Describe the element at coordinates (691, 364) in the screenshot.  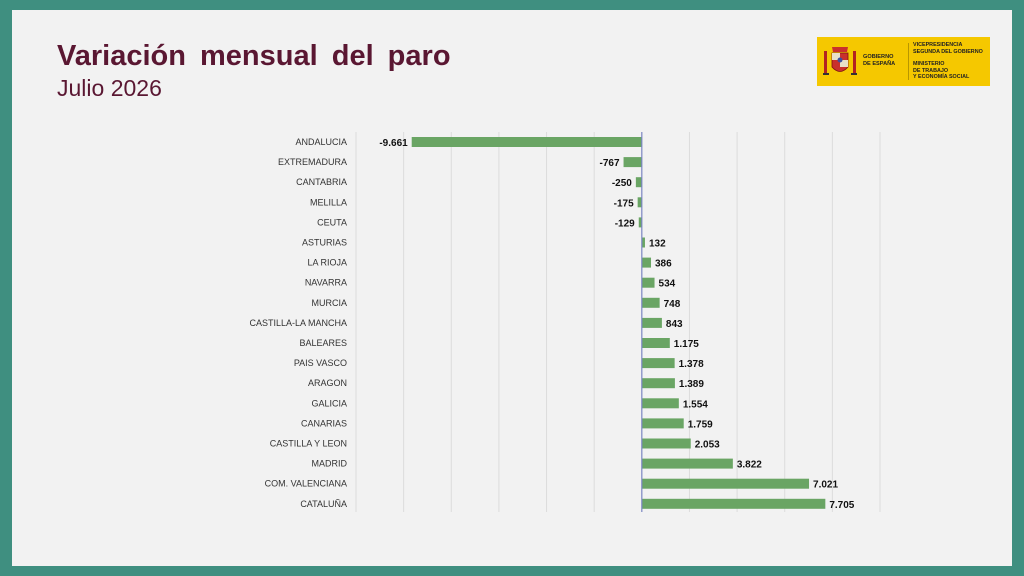
I see `data-label: 1.378` at that location.